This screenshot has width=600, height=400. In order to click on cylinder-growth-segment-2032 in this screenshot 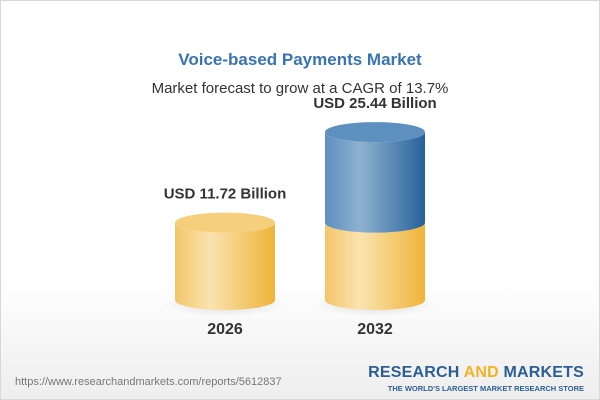, I will do `click(375, 182)`.